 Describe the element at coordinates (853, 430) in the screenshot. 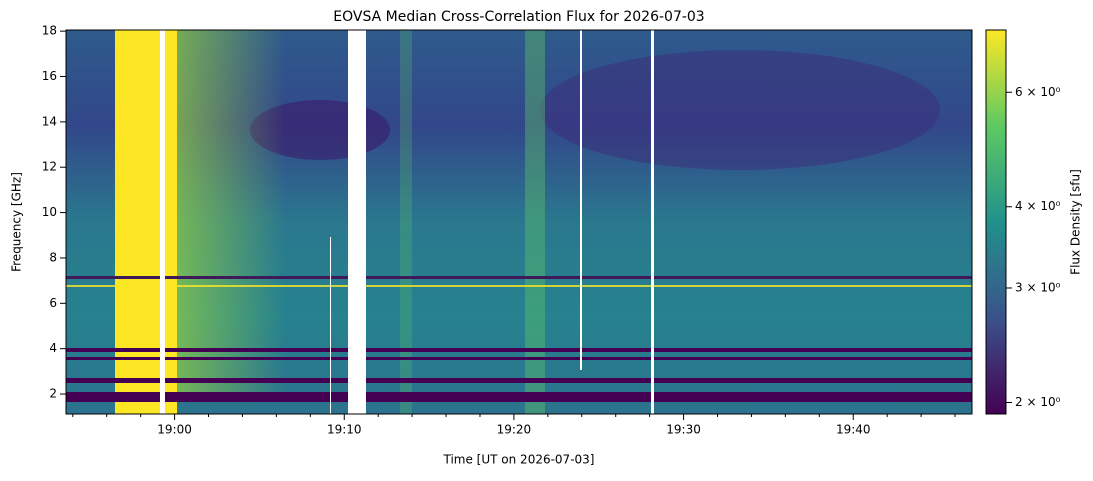

I see `x-tick-label: 19:40` at that location.